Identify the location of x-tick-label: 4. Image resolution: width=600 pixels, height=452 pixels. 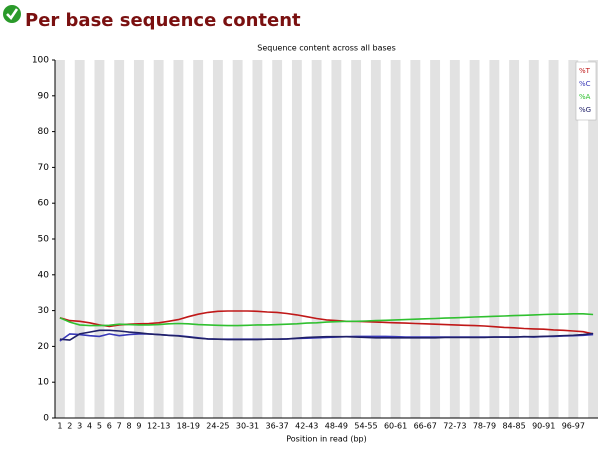
(89, 426).